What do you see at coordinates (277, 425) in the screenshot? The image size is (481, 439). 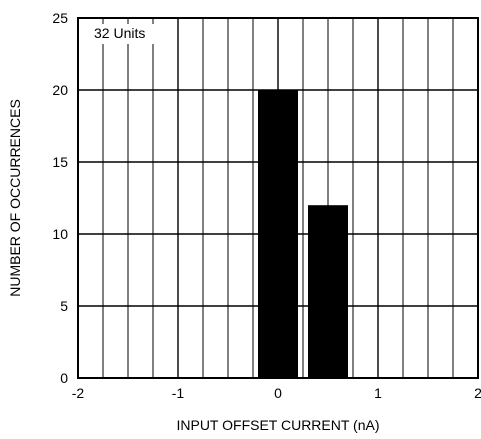 I see `x-axis-title: INPUT OFFSET CURRENT (nA)` at bounding box center [277, 425].